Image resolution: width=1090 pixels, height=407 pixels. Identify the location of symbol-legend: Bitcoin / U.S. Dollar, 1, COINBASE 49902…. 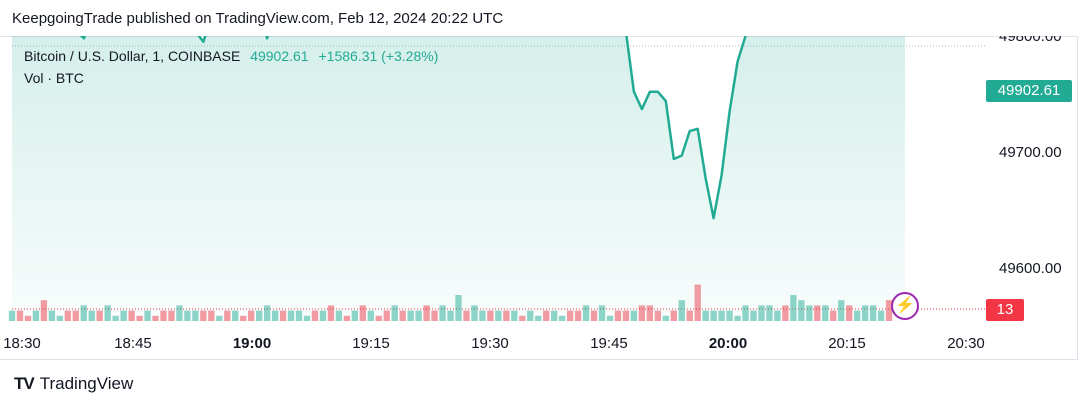
(231, 56).